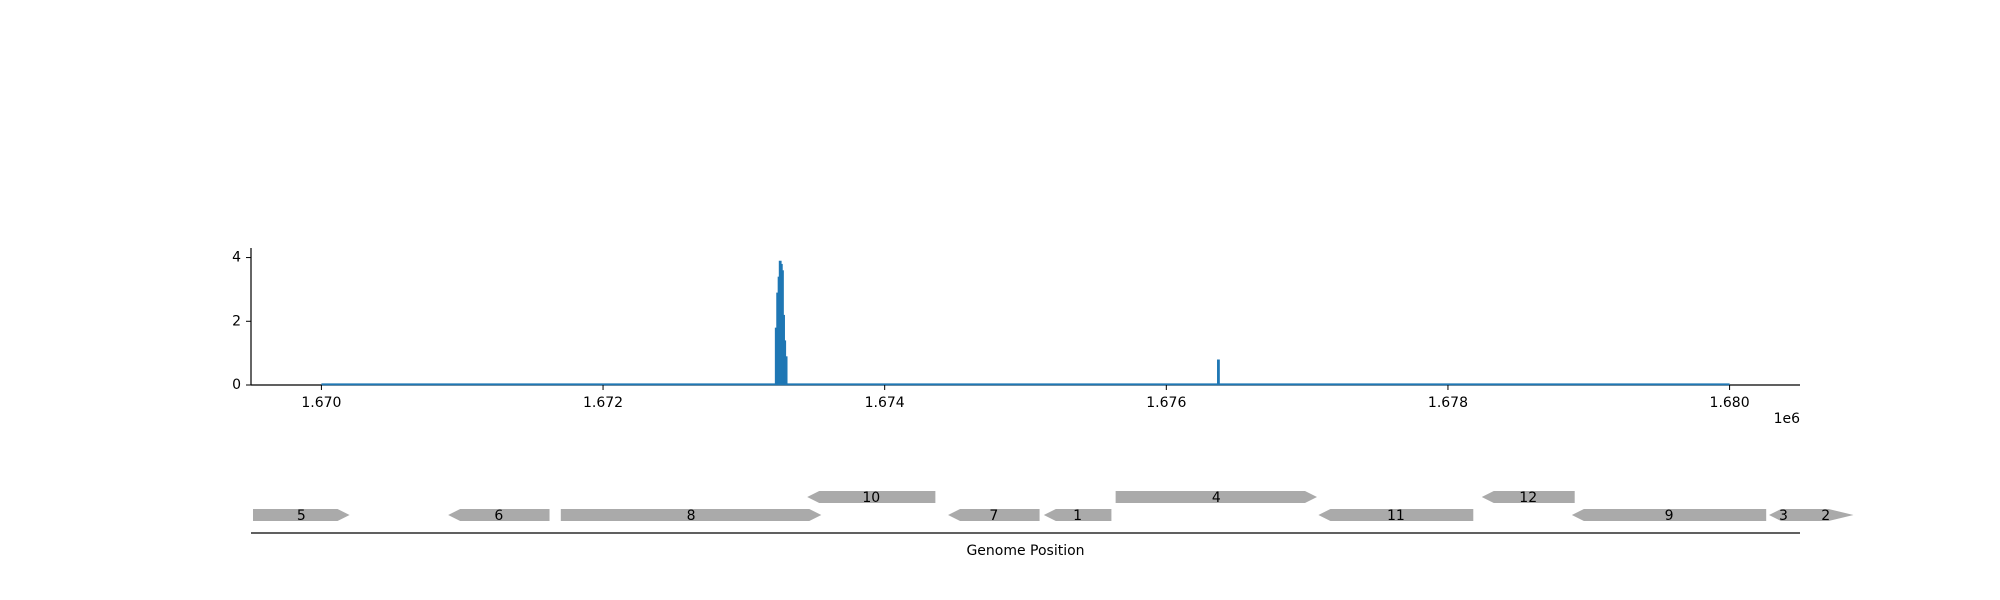 The width and height of the screenshot is (2000, 600). Describe the element at coordinates (236, 258) in the screenshot. I see `y-tick-label: 4` at that location.